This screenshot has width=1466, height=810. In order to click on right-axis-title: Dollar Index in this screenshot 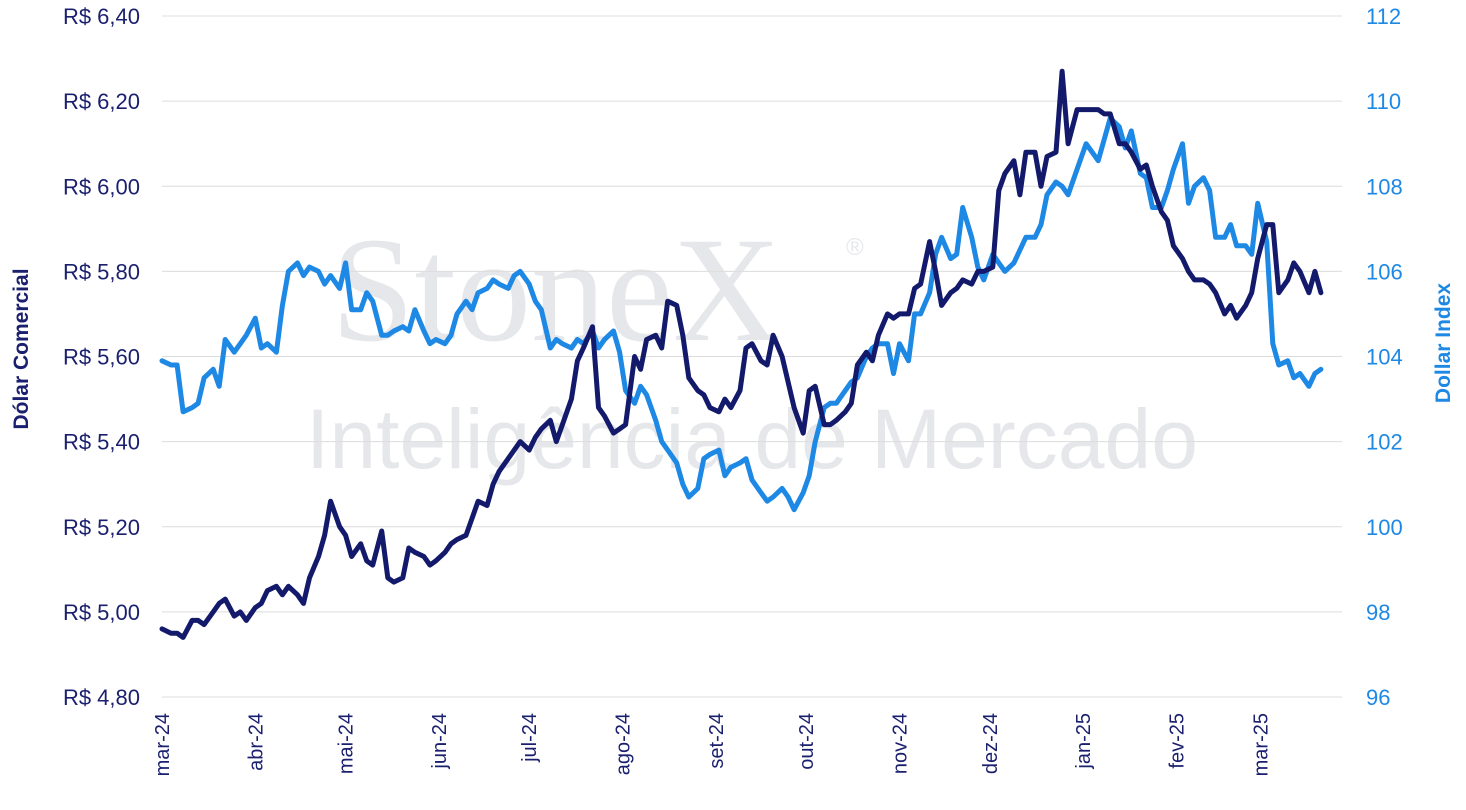, I will do `click(1443, 343)`.